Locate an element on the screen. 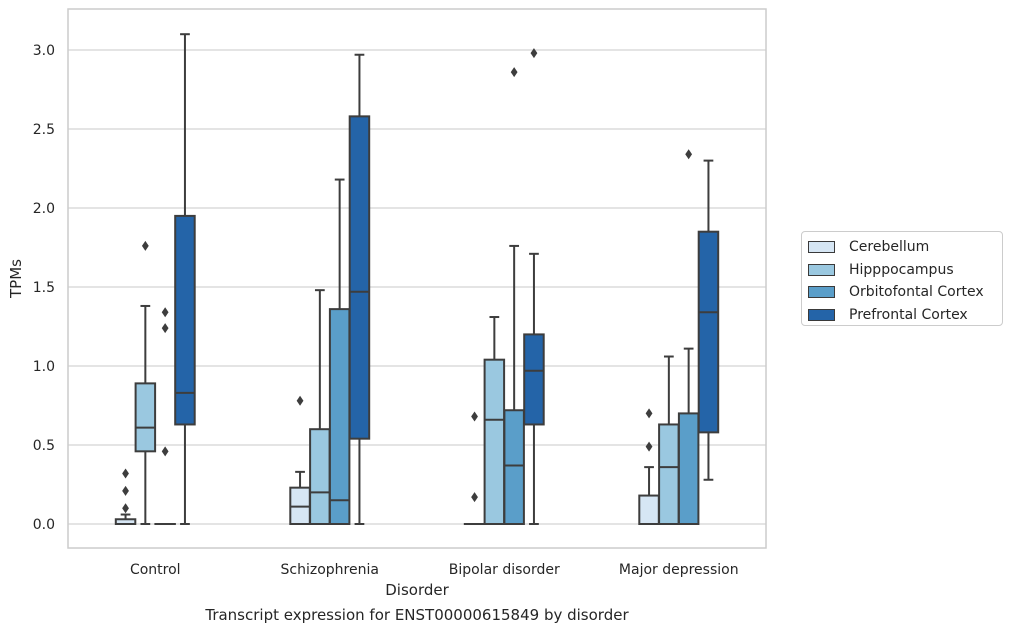 The width and height of the screenshot is (1014, 634). y-tick-label: 0.0 is located at coordinates (44, 525).